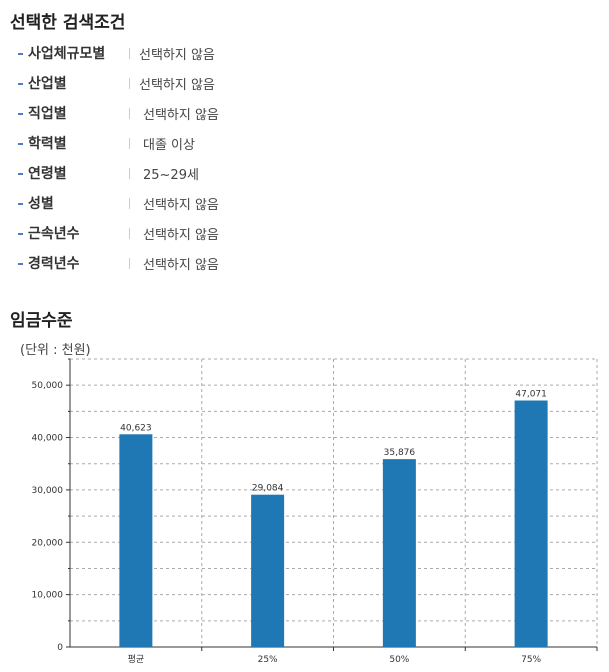 The height and width of the screenshot is (672, 609). What do you see at coordinates (47, 144) in the screenshot?
I see `condition-label: 학력별` at bounding box center [47, 144].